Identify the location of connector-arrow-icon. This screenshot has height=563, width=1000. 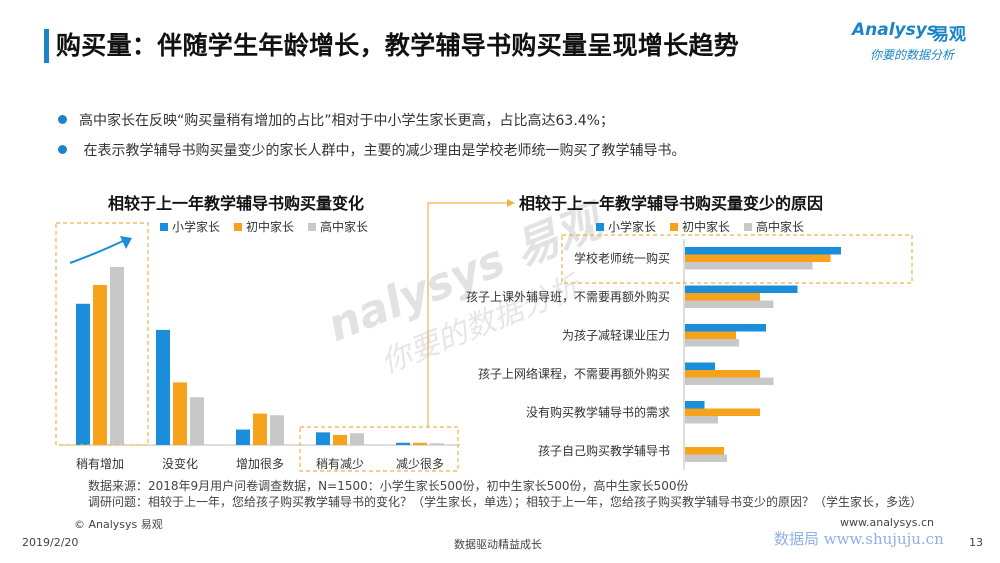
(511, 203).